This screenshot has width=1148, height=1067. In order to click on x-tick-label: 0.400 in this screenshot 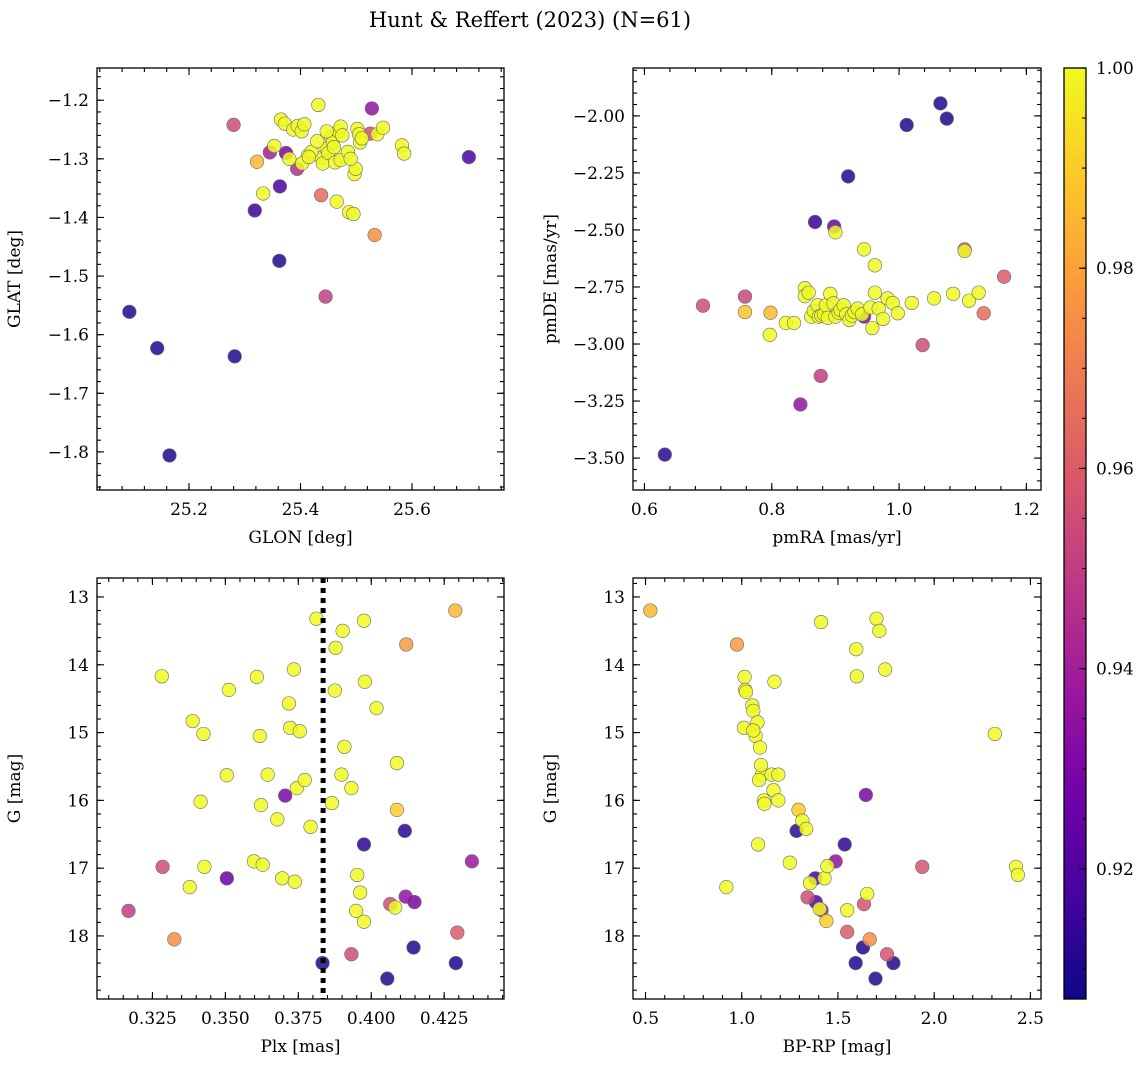, I will do `click(371, 1019)`.